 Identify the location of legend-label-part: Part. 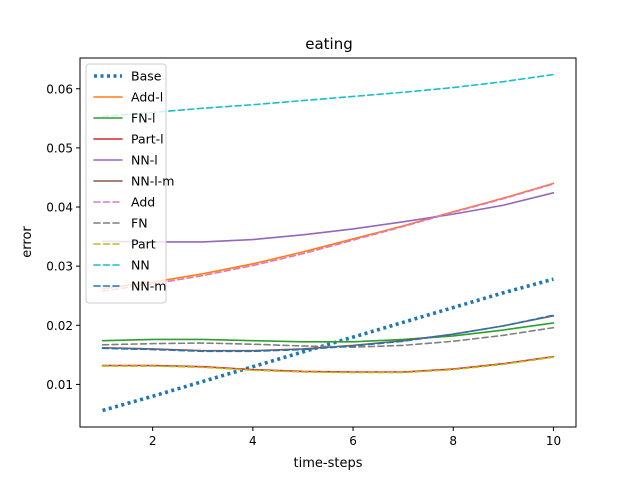
(143, 244).